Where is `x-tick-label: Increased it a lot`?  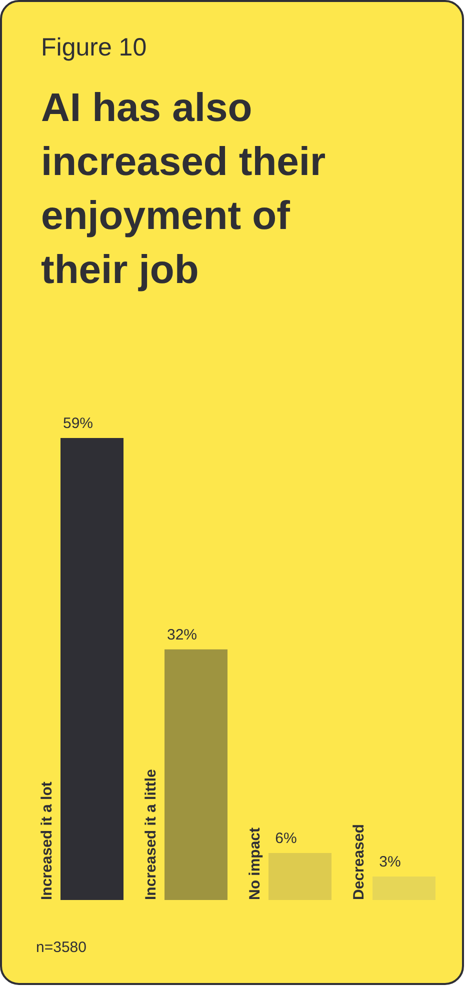
x-tick-label: Increased it a lot is located at coordinates (47, 841).